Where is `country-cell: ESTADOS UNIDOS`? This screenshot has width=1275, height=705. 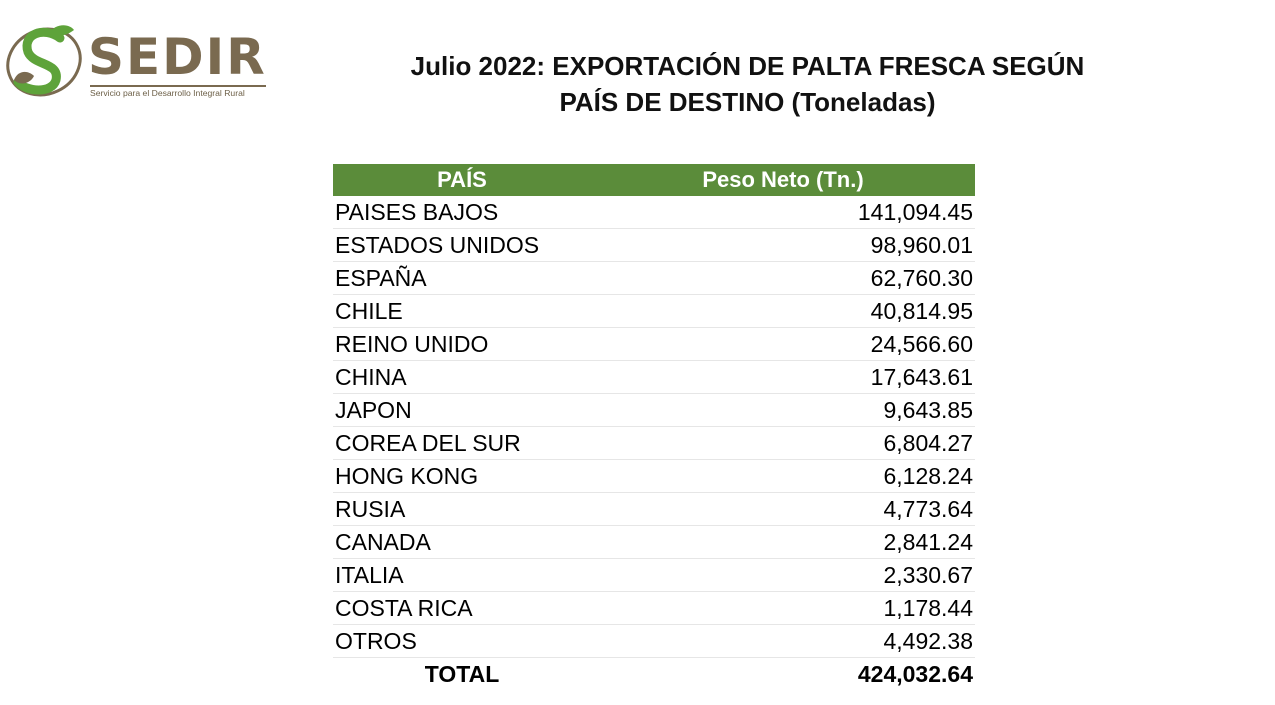
country-cell: ESTADOS UNIDOS is located at coordinates (462, 245).